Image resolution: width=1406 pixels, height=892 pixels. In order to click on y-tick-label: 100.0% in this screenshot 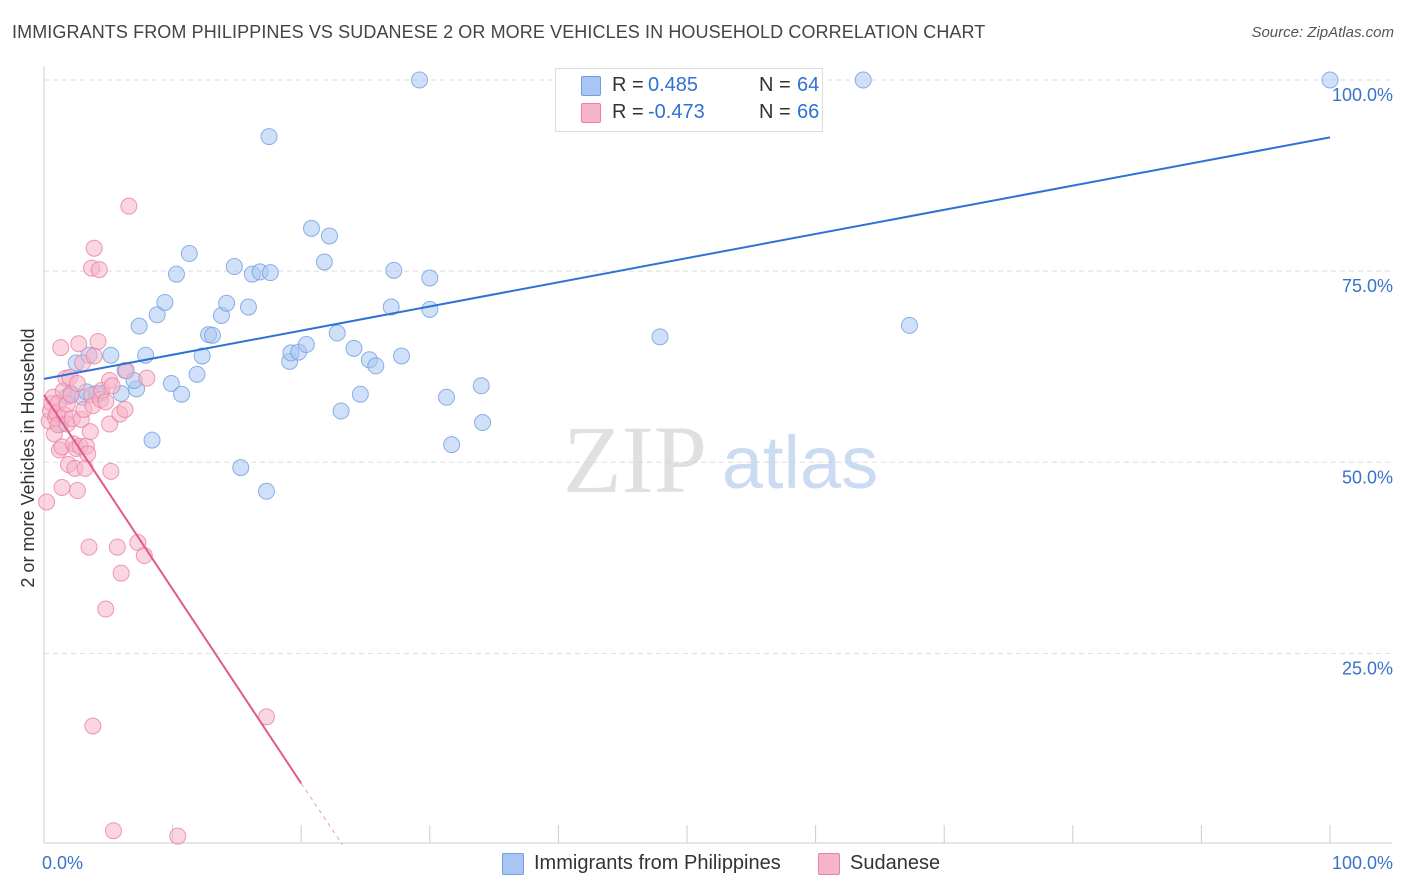, I will do `click(1362, 95)`.